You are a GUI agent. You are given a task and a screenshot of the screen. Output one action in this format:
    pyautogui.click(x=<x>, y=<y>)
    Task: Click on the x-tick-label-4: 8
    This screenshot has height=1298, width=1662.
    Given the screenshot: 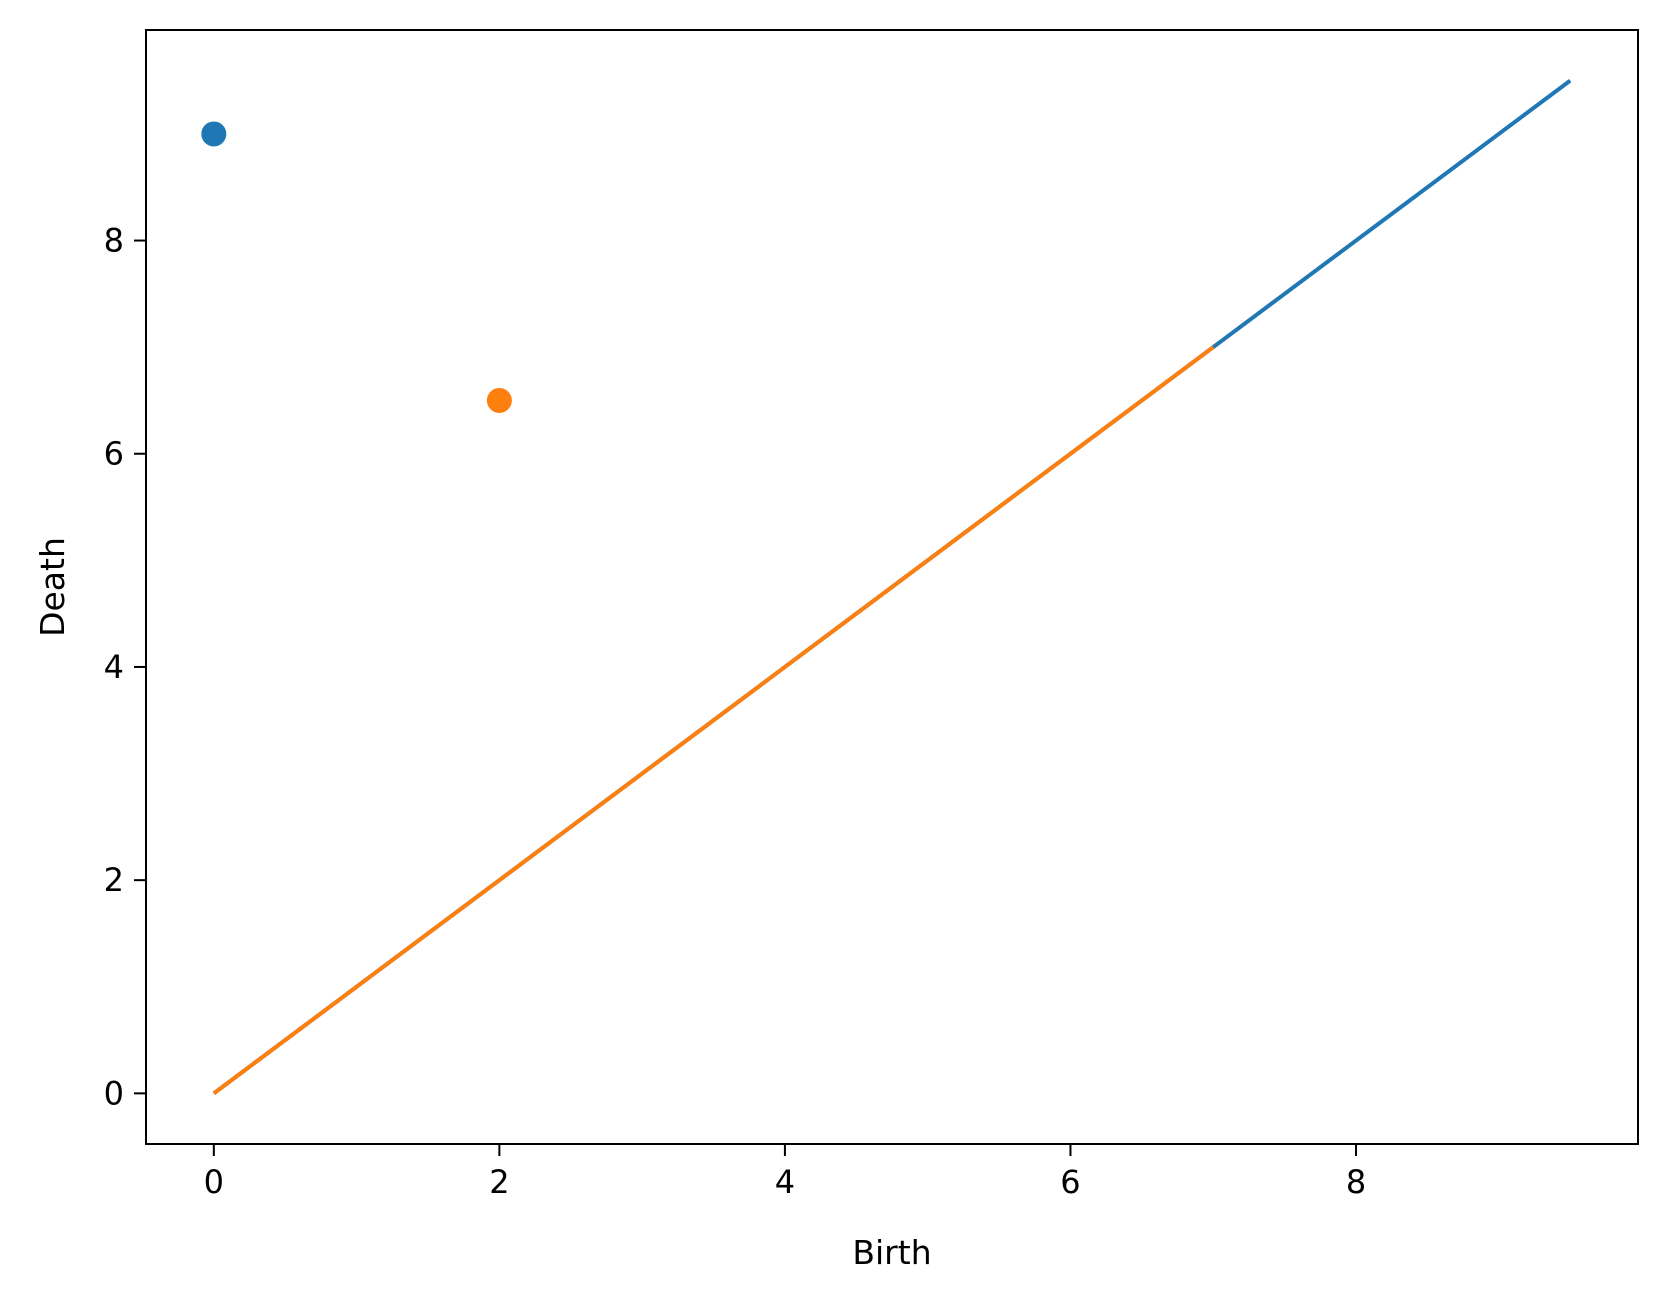 What is the action you would take?
    pyautogui.click(x=1356, y=1182)
    